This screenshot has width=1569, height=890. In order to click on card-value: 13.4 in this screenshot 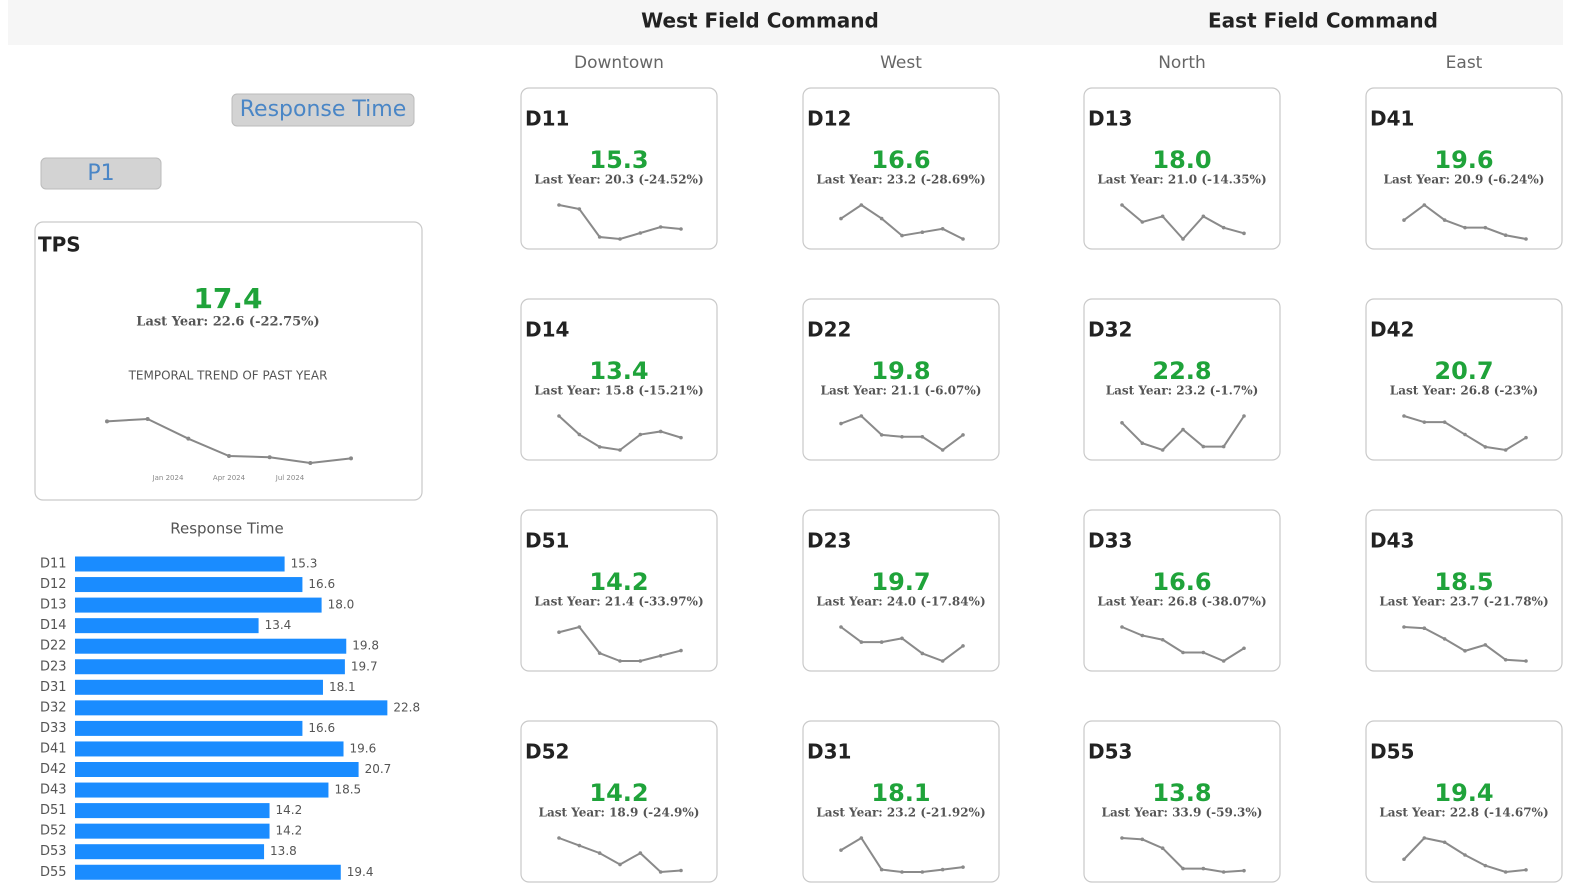, I will do `click(618, 371)`.